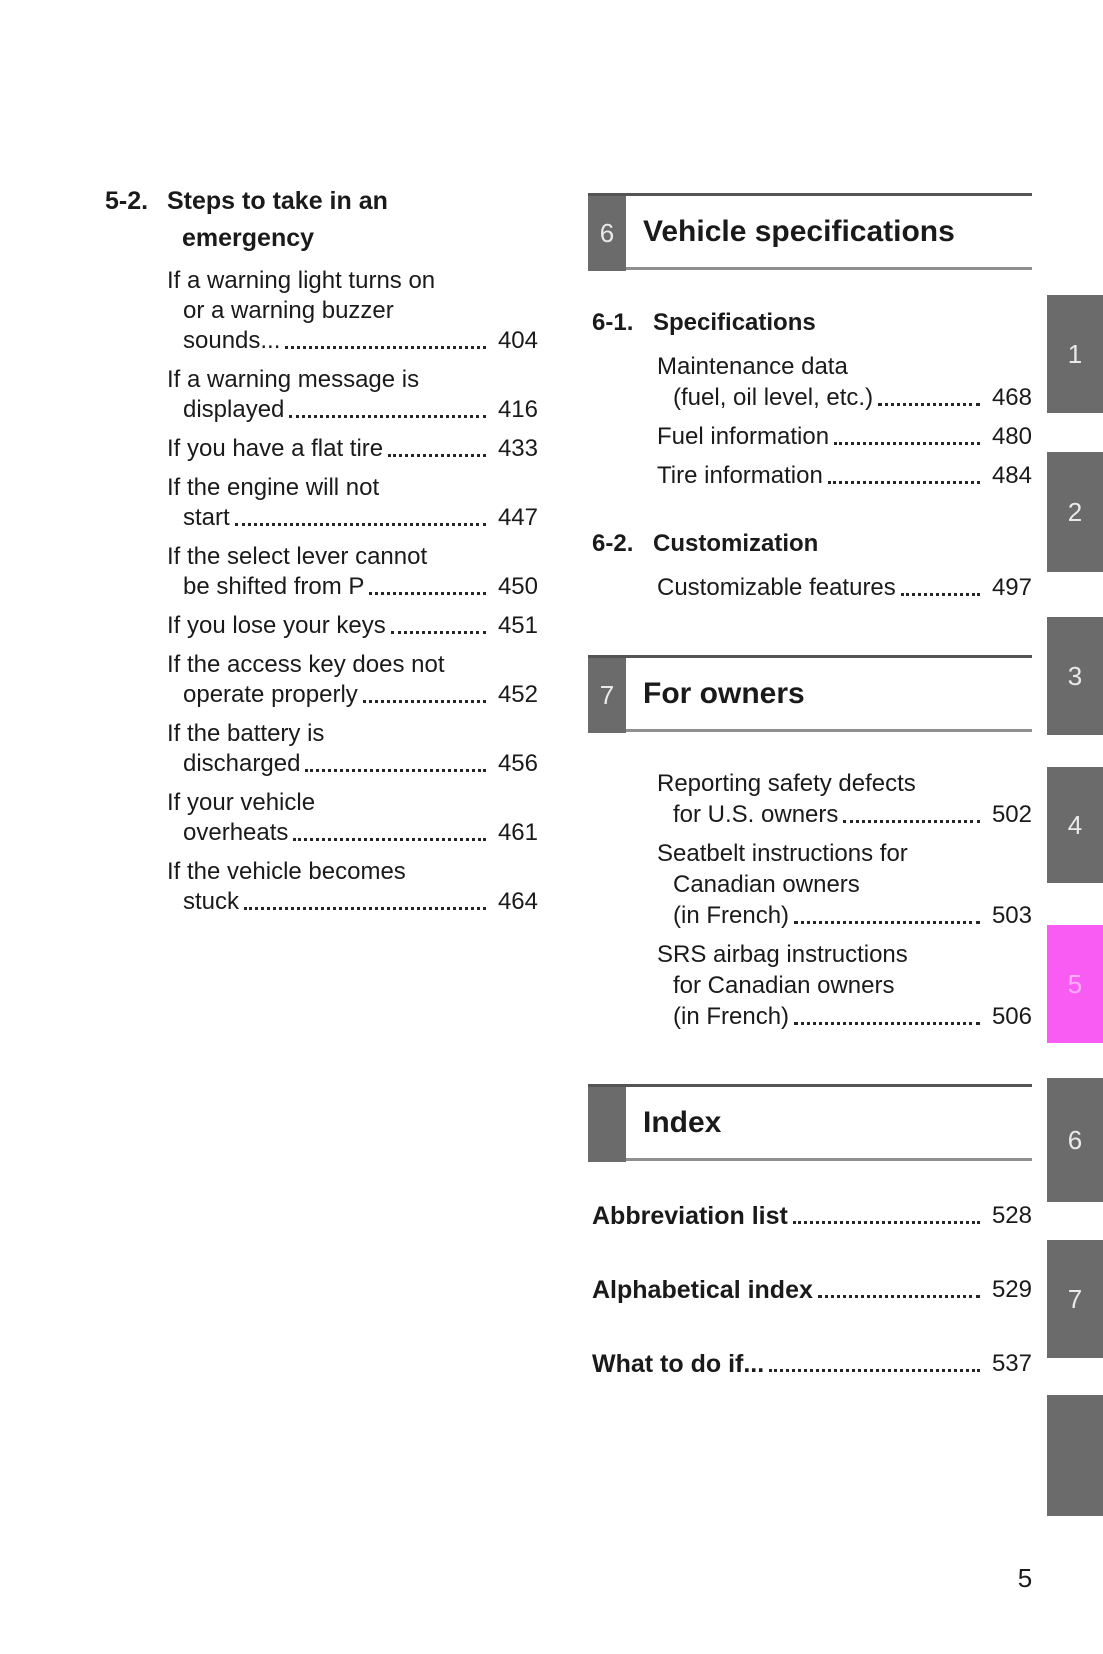 This screenshot has height=1654, width=1103. I want to click on toc-entry-last-line: start 447, so click(352, 518).